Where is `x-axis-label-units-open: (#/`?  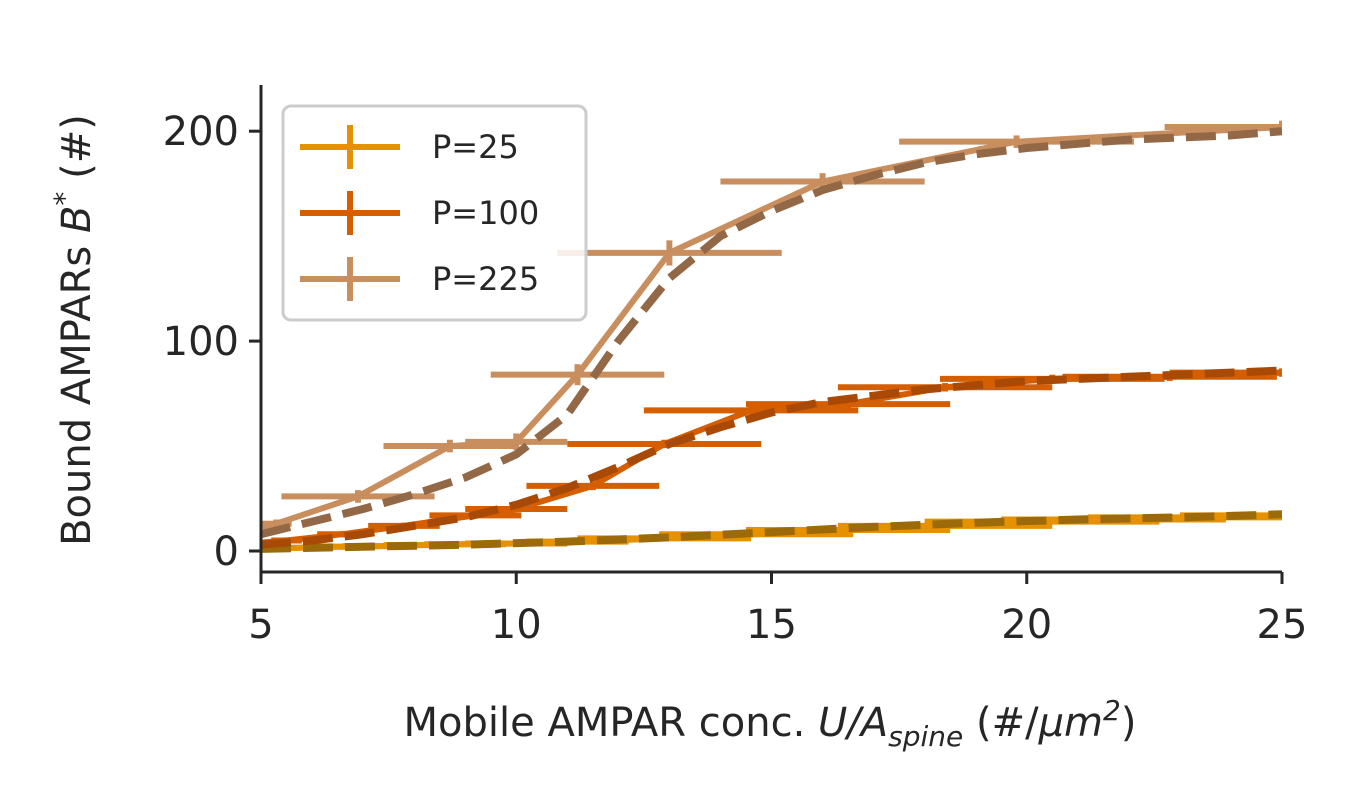 x-axis-label-units-open: (#/ is located at coordinates (1001, 723).